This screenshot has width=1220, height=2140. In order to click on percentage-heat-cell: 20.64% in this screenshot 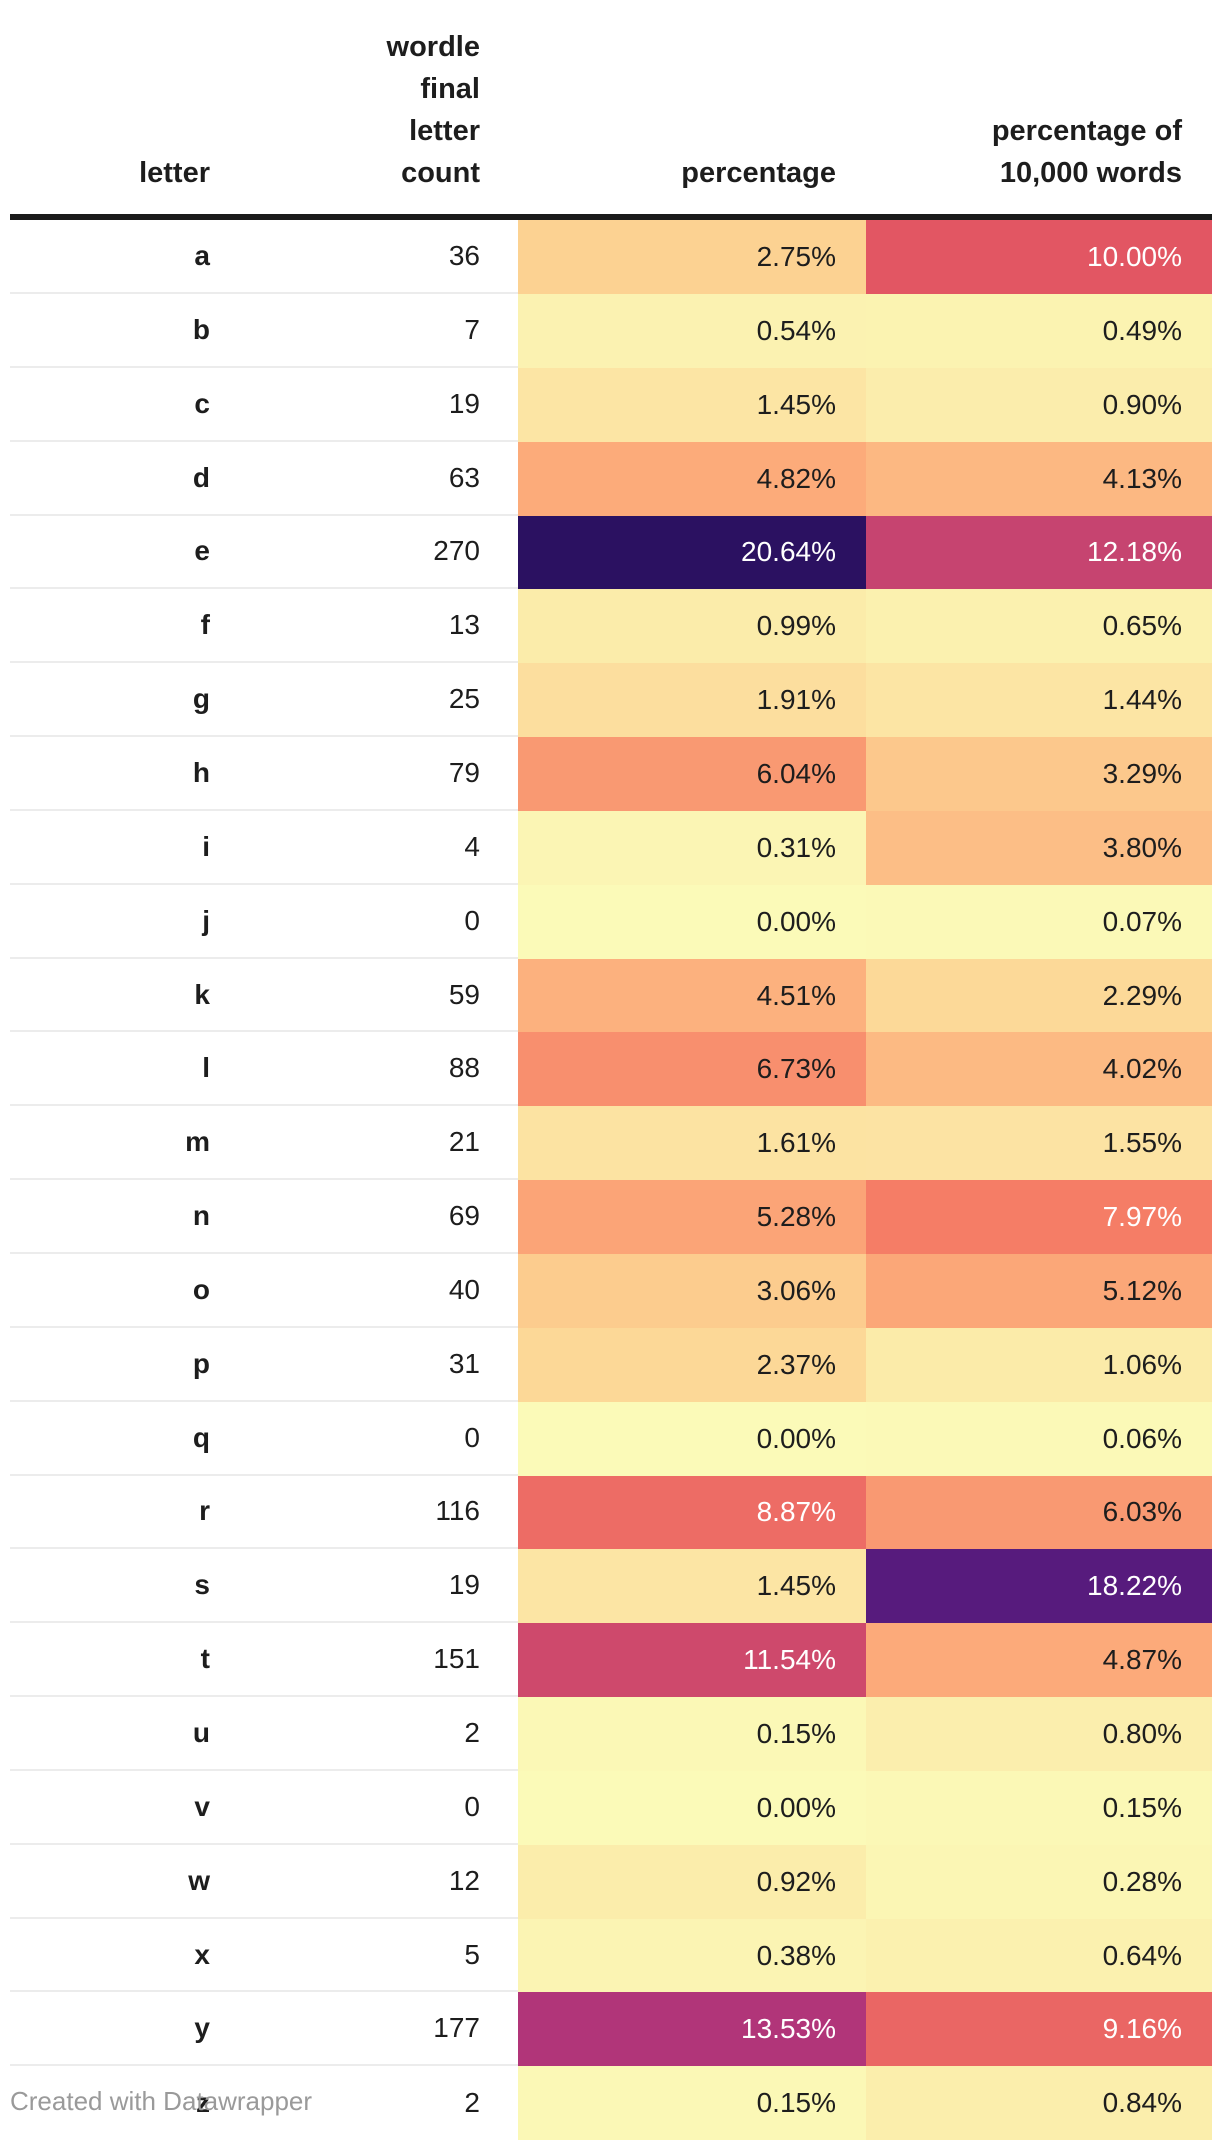, I will do `click(692, 552)`.